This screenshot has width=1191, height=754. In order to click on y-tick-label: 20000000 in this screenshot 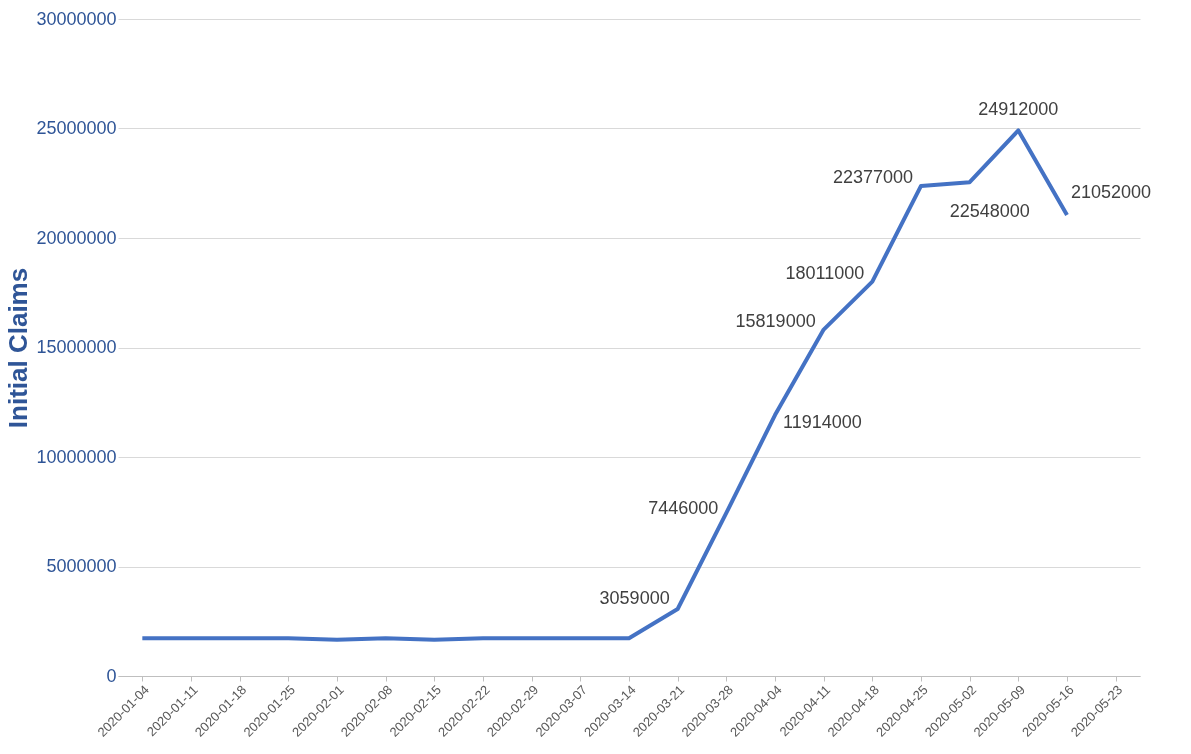, I will do `click(76, 237)`.